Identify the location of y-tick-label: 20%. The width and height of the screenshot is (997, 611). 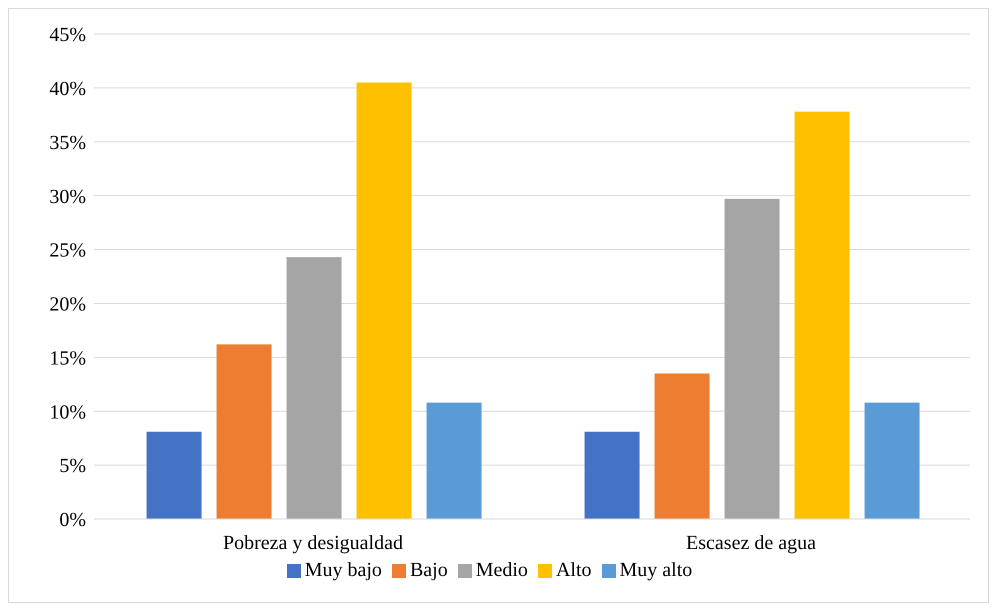
(67, 305).